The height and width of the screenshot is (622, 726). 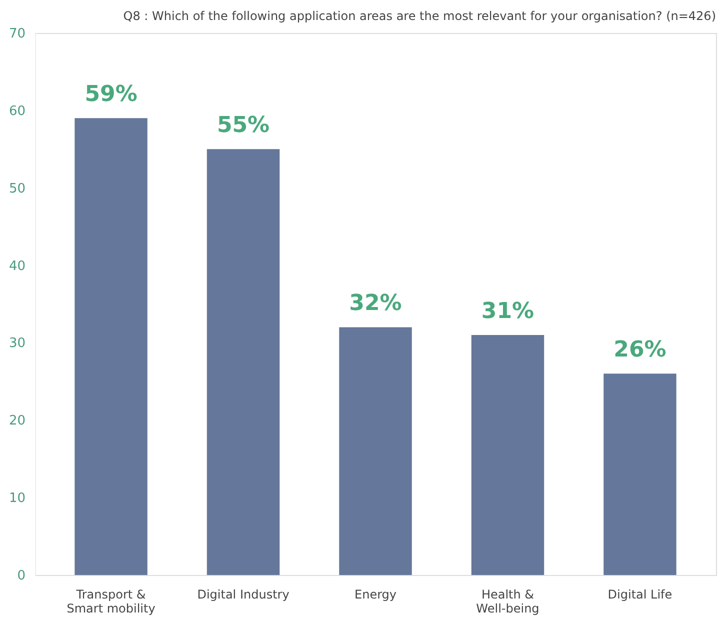 What do you see at coordinates (111, 95) in the screenshot?
I see `data-label: 59%` at bounding box center [111, 95].